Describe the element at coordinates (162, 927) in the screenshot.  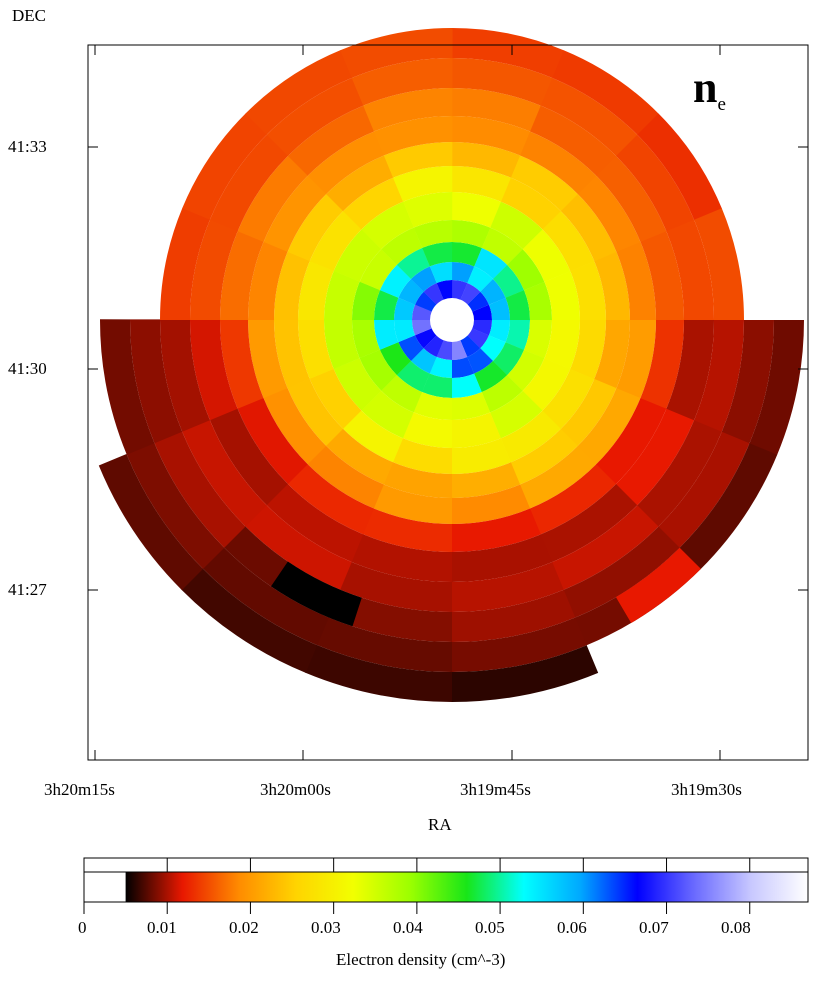
I see `colorbar-tick-label-1: 0.01` at that location.